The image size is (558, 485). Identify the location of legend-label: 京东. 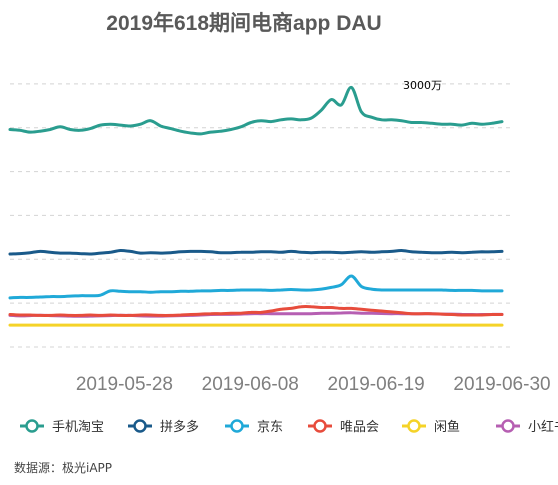
(270, 427).